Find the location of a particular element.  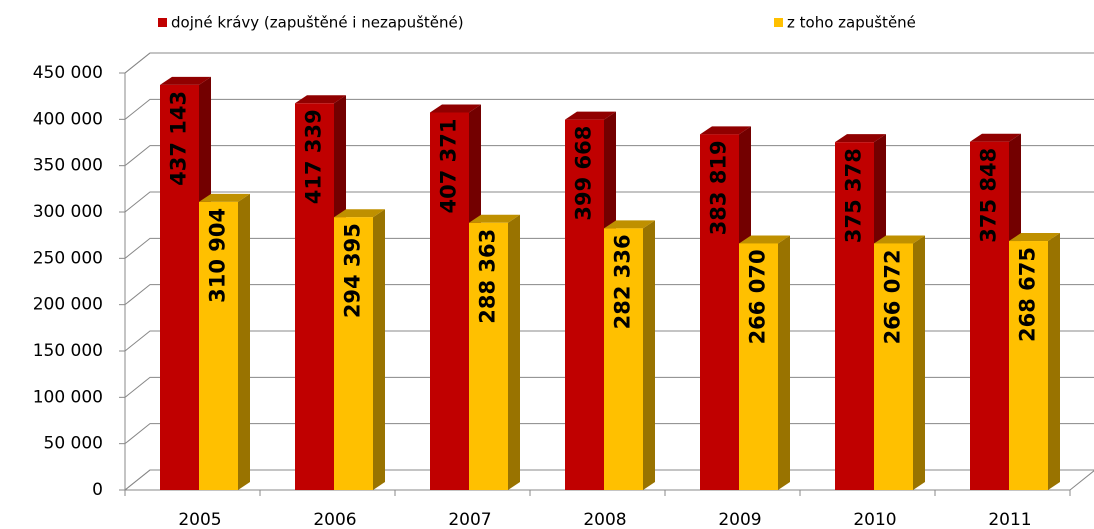

value-label: 310 904 is located at coordinates (218, 255).